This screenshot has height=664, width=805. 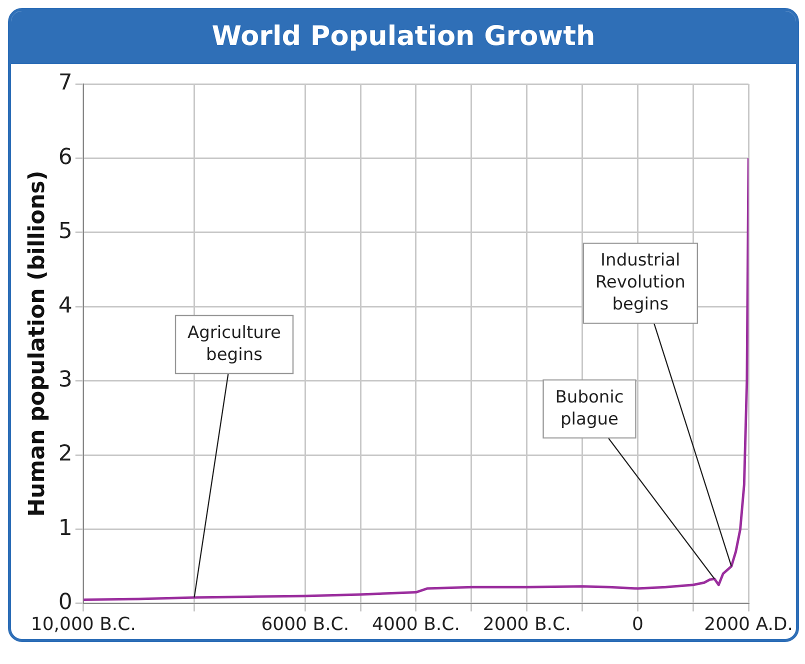 I want to click on annotation: Industrial Revolution begins, so click(x=640, y=282).